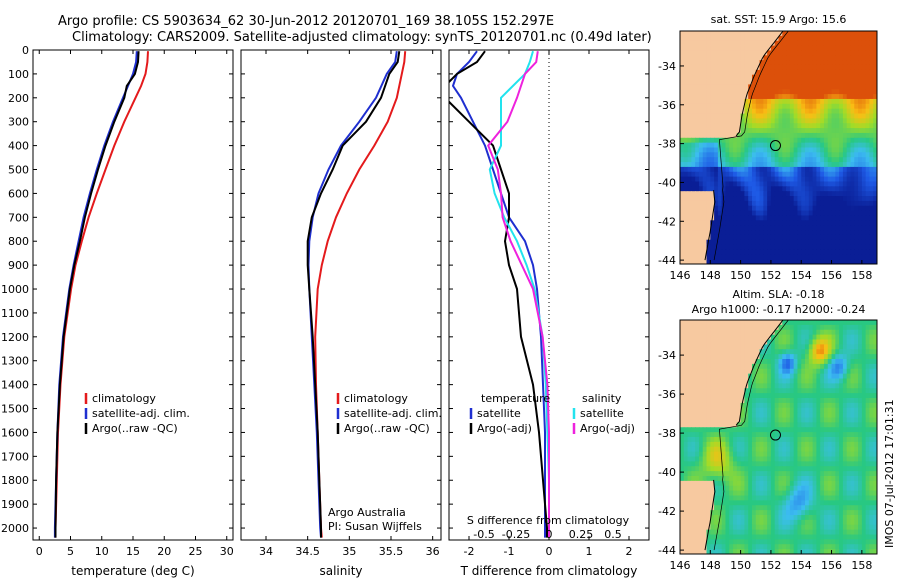  Describe the element at coordinates (18, 146) in the screenshot. I see `y-tick-label: 400` at that location.